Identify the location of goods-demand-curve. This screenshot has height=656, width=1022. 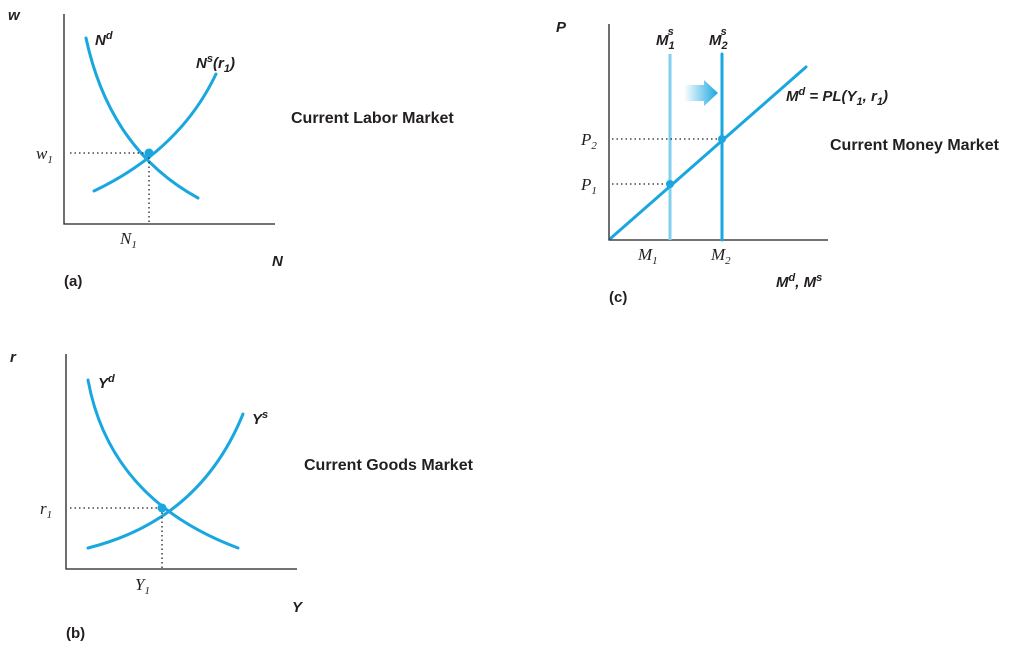
(163, 464).